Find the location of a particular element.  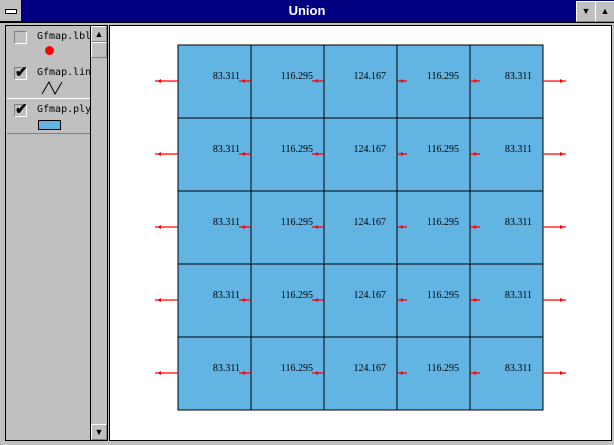

window-title: Union is located at coordinates (307, 10).